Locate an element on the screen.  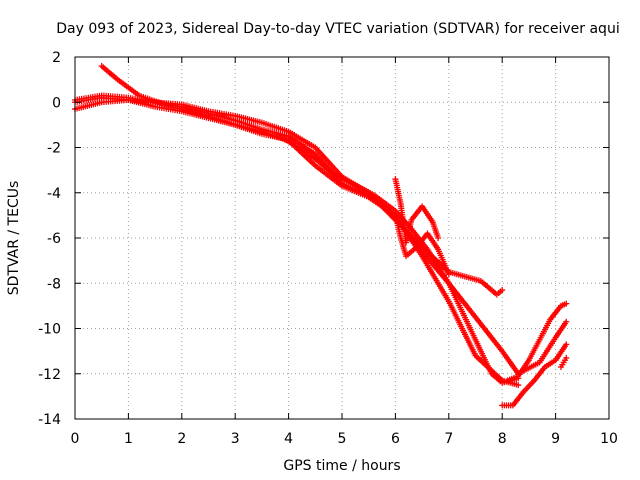
x-tick-label: 0 is located at coordinates (75, 439).